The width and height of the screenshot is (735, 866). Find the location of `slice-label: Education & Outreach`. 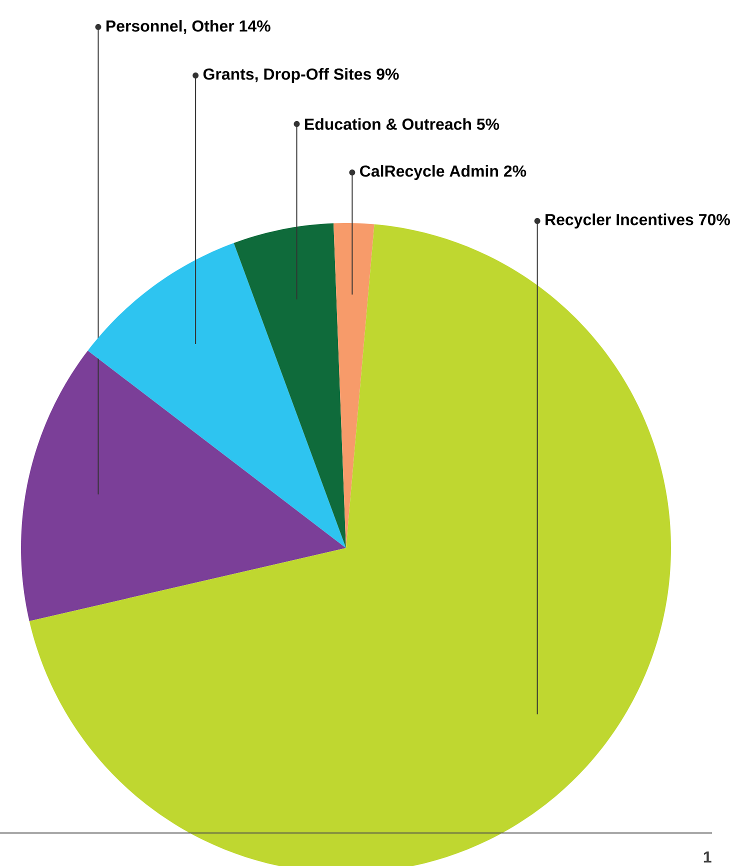

slice-label: Education & Outreach is located at coordinates (388, 124).